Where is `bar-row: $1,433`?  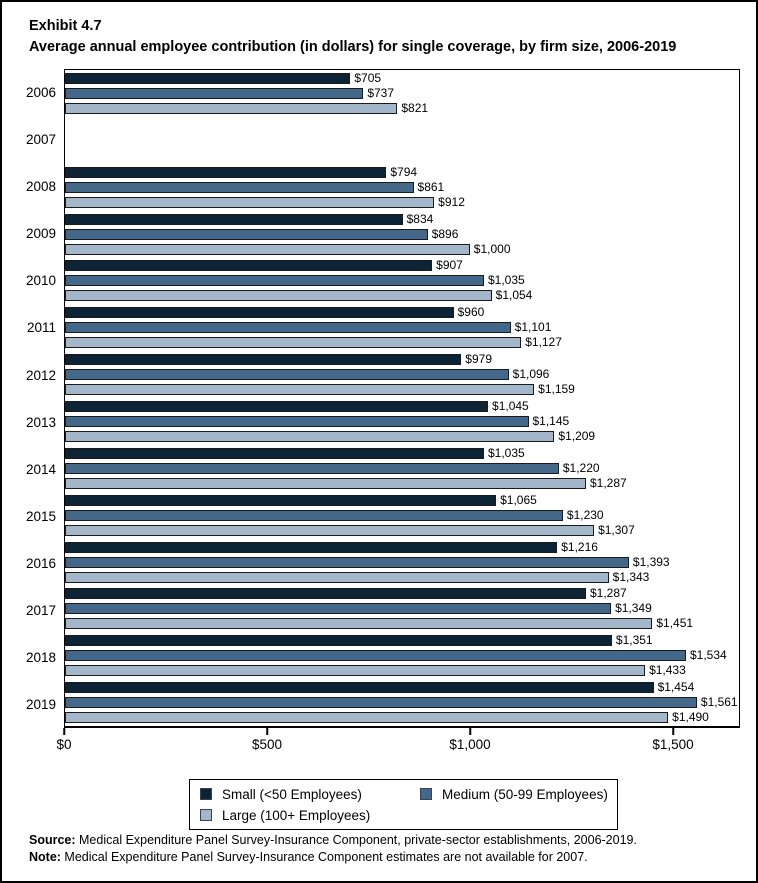
bar-row: $1,433 is located at coordinates (402, 670).